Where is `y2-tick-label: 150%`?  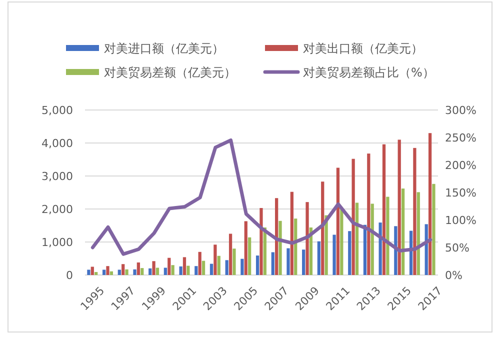 y2-tick-label: 150% is located at coordinates (460, 193).